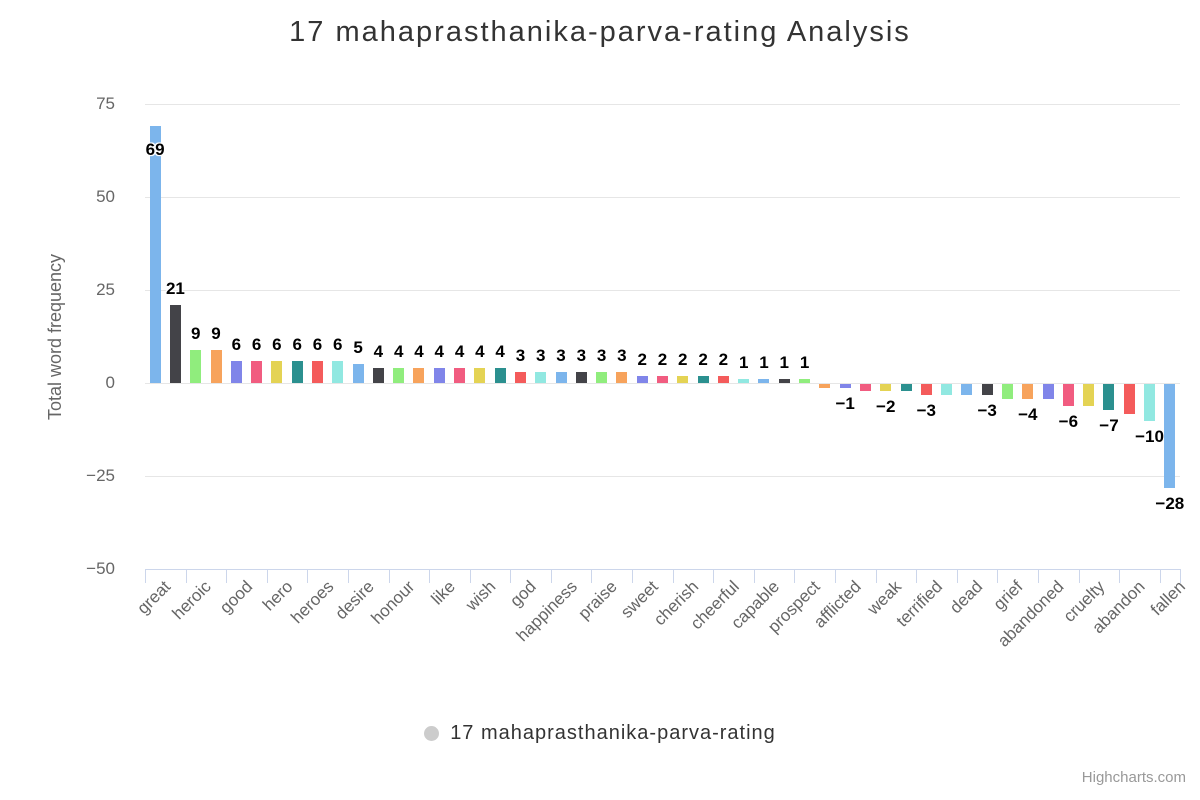  Describe the element at coordinates (1007, 391) in the screenshot. I see `bar-grief` at that location.